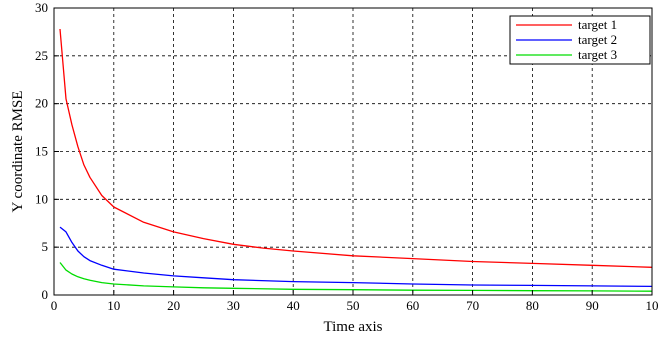 The width and height of the screenshot is (658, 340). What do you see at coordinates (597, 54) in the screenshot?
I see `legend-label-3: target 3` at bounding box center [597, 54].